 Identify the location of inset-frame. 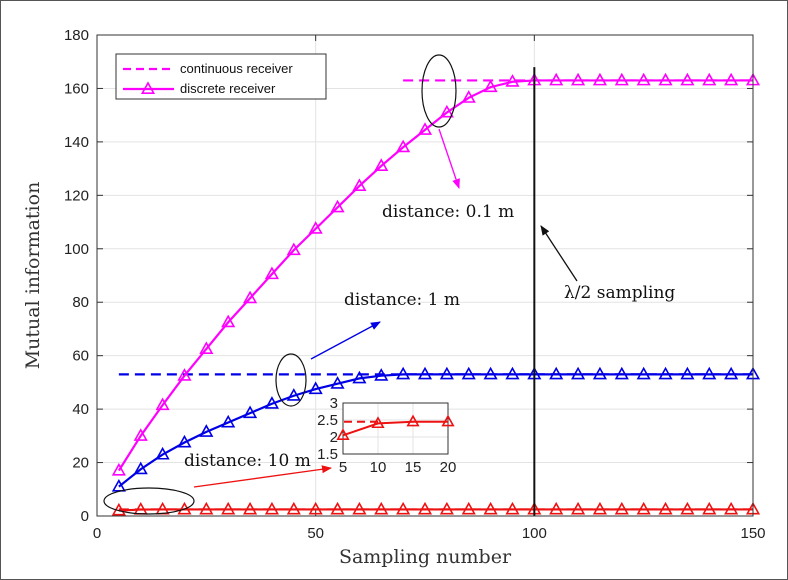
(395, 428).